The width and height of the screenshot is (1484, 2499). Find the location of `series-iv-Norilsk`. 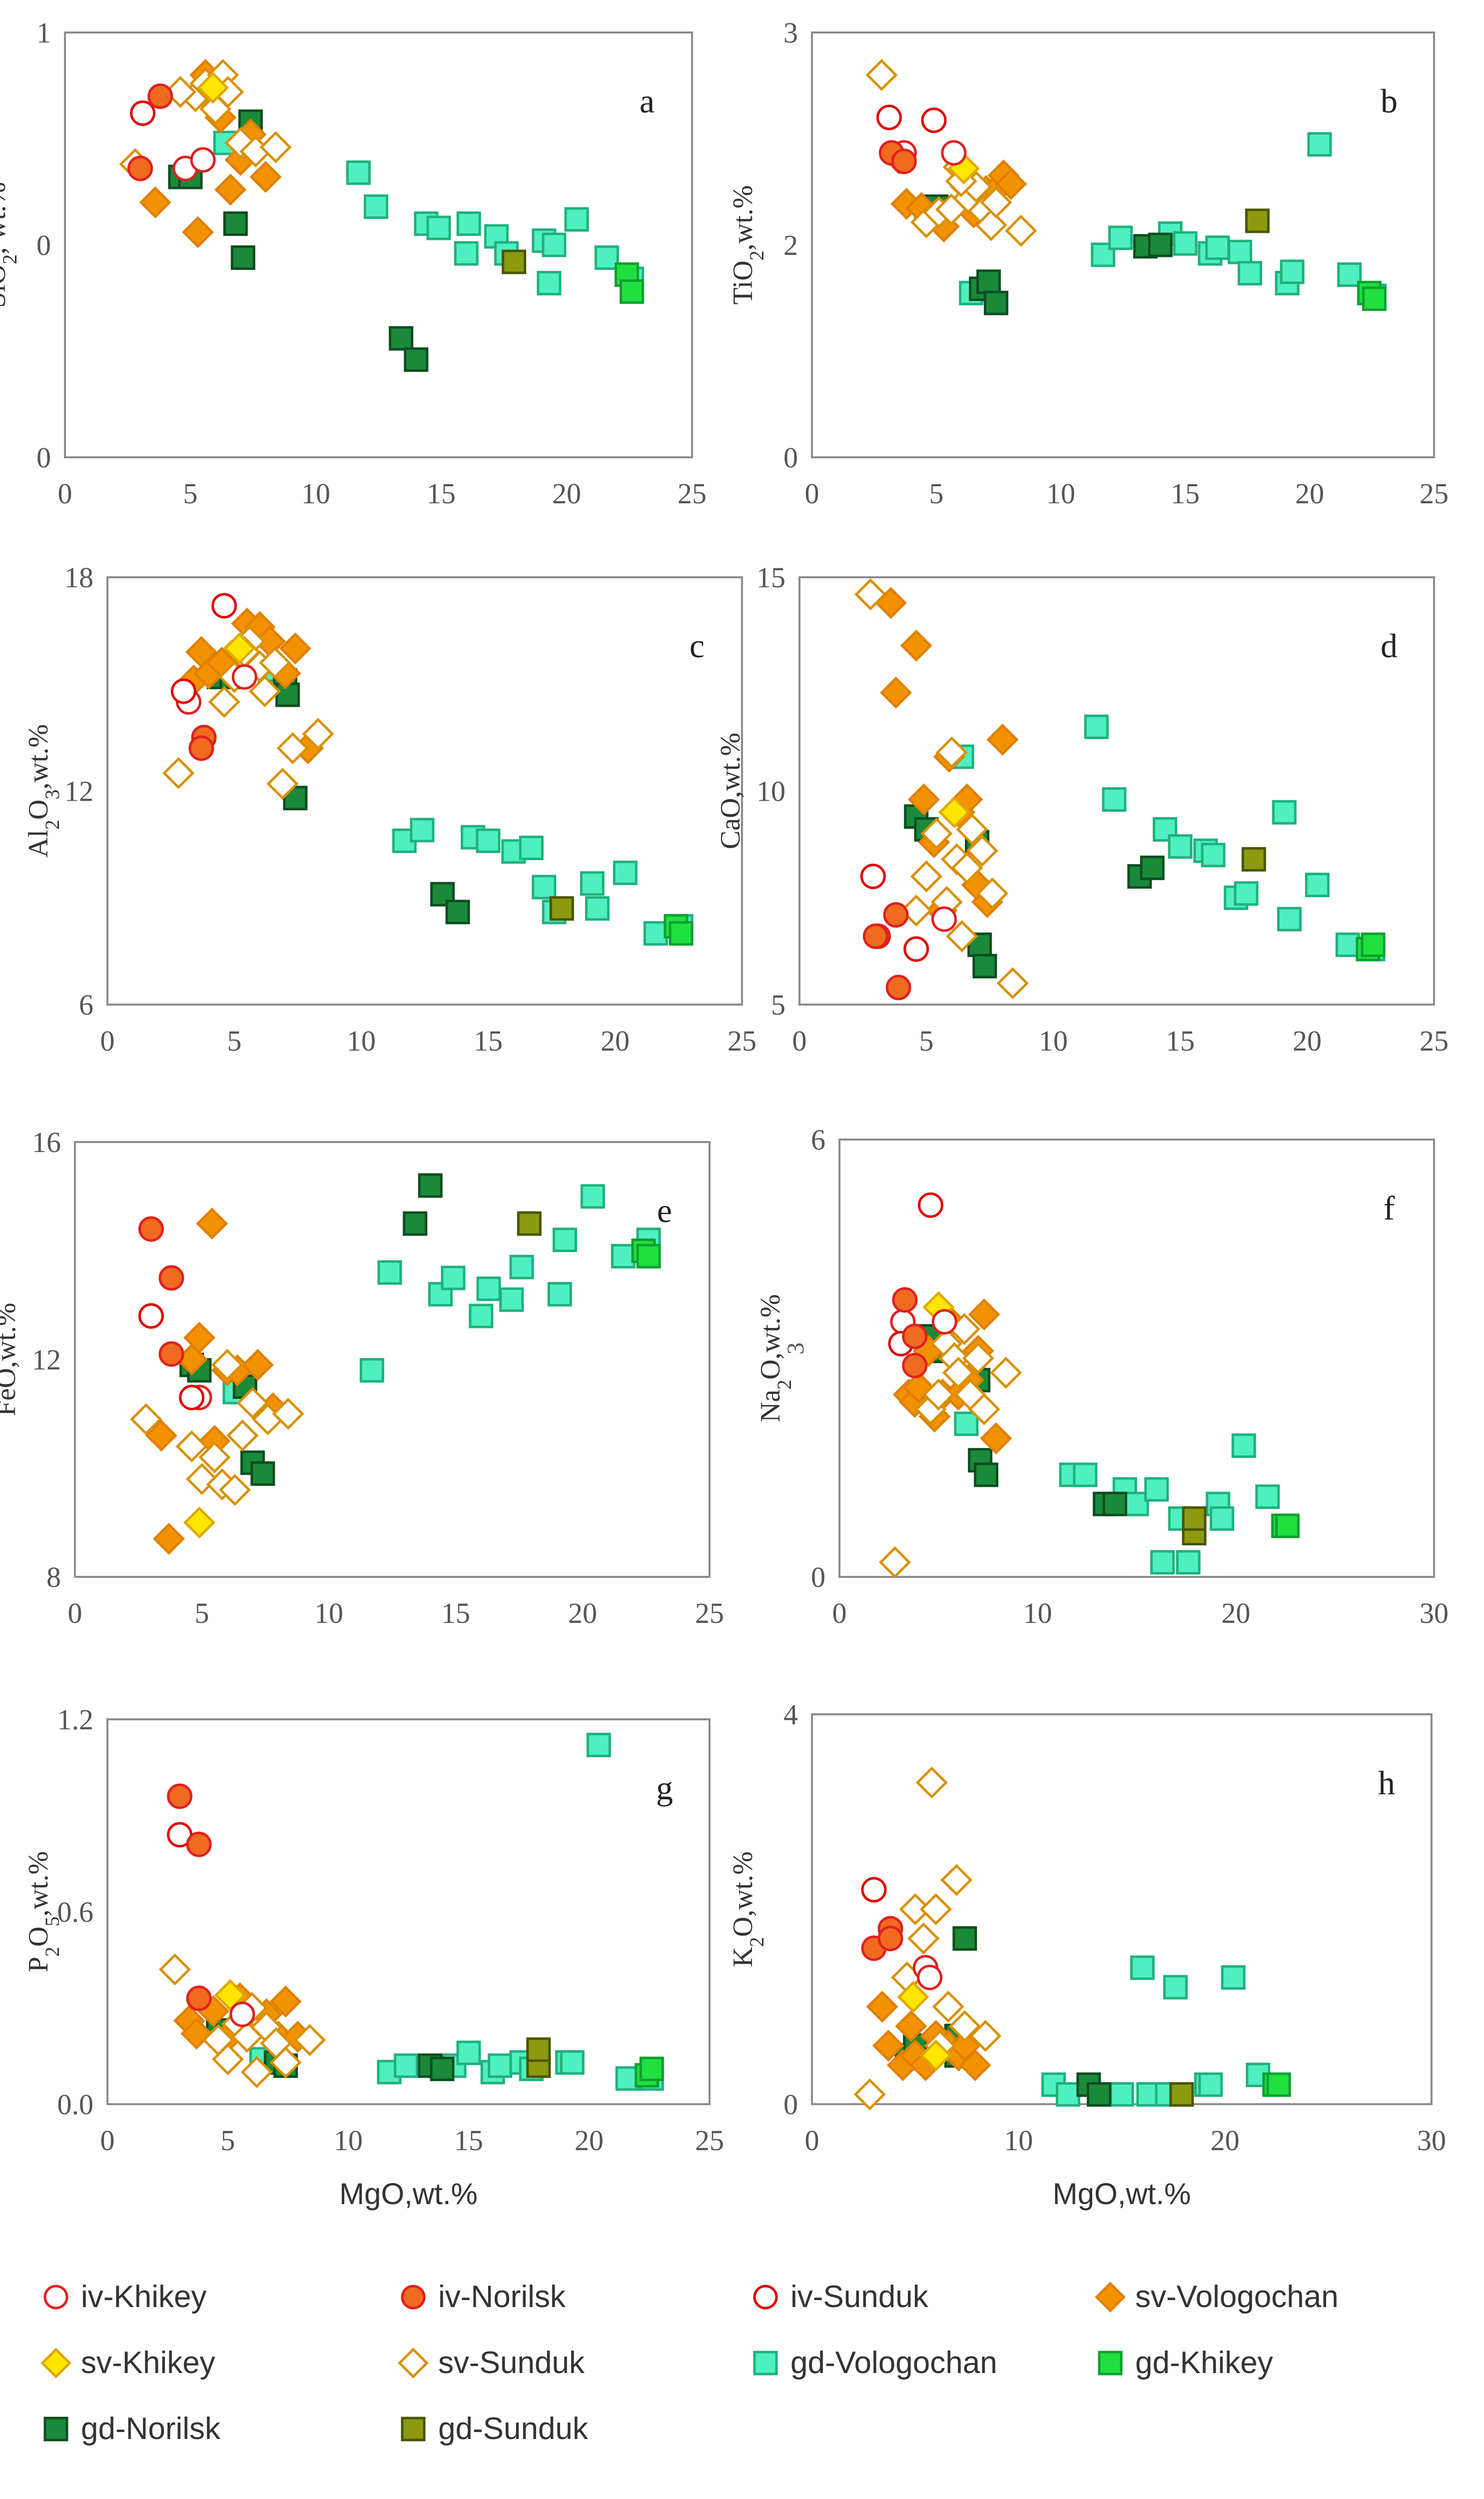

series-iv-Norilsk is located at coordinates (897, 157).